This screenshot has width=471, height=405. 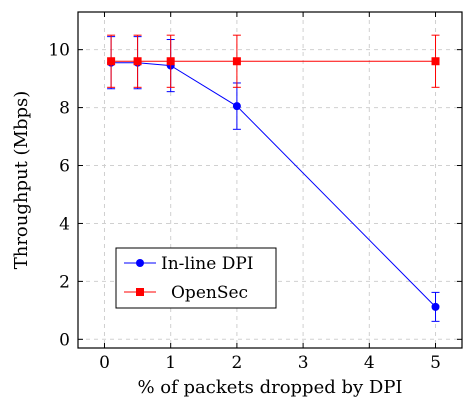 I want to click on x-axis-label: % of packets dropped by DPI, so click(x=269, y=387).